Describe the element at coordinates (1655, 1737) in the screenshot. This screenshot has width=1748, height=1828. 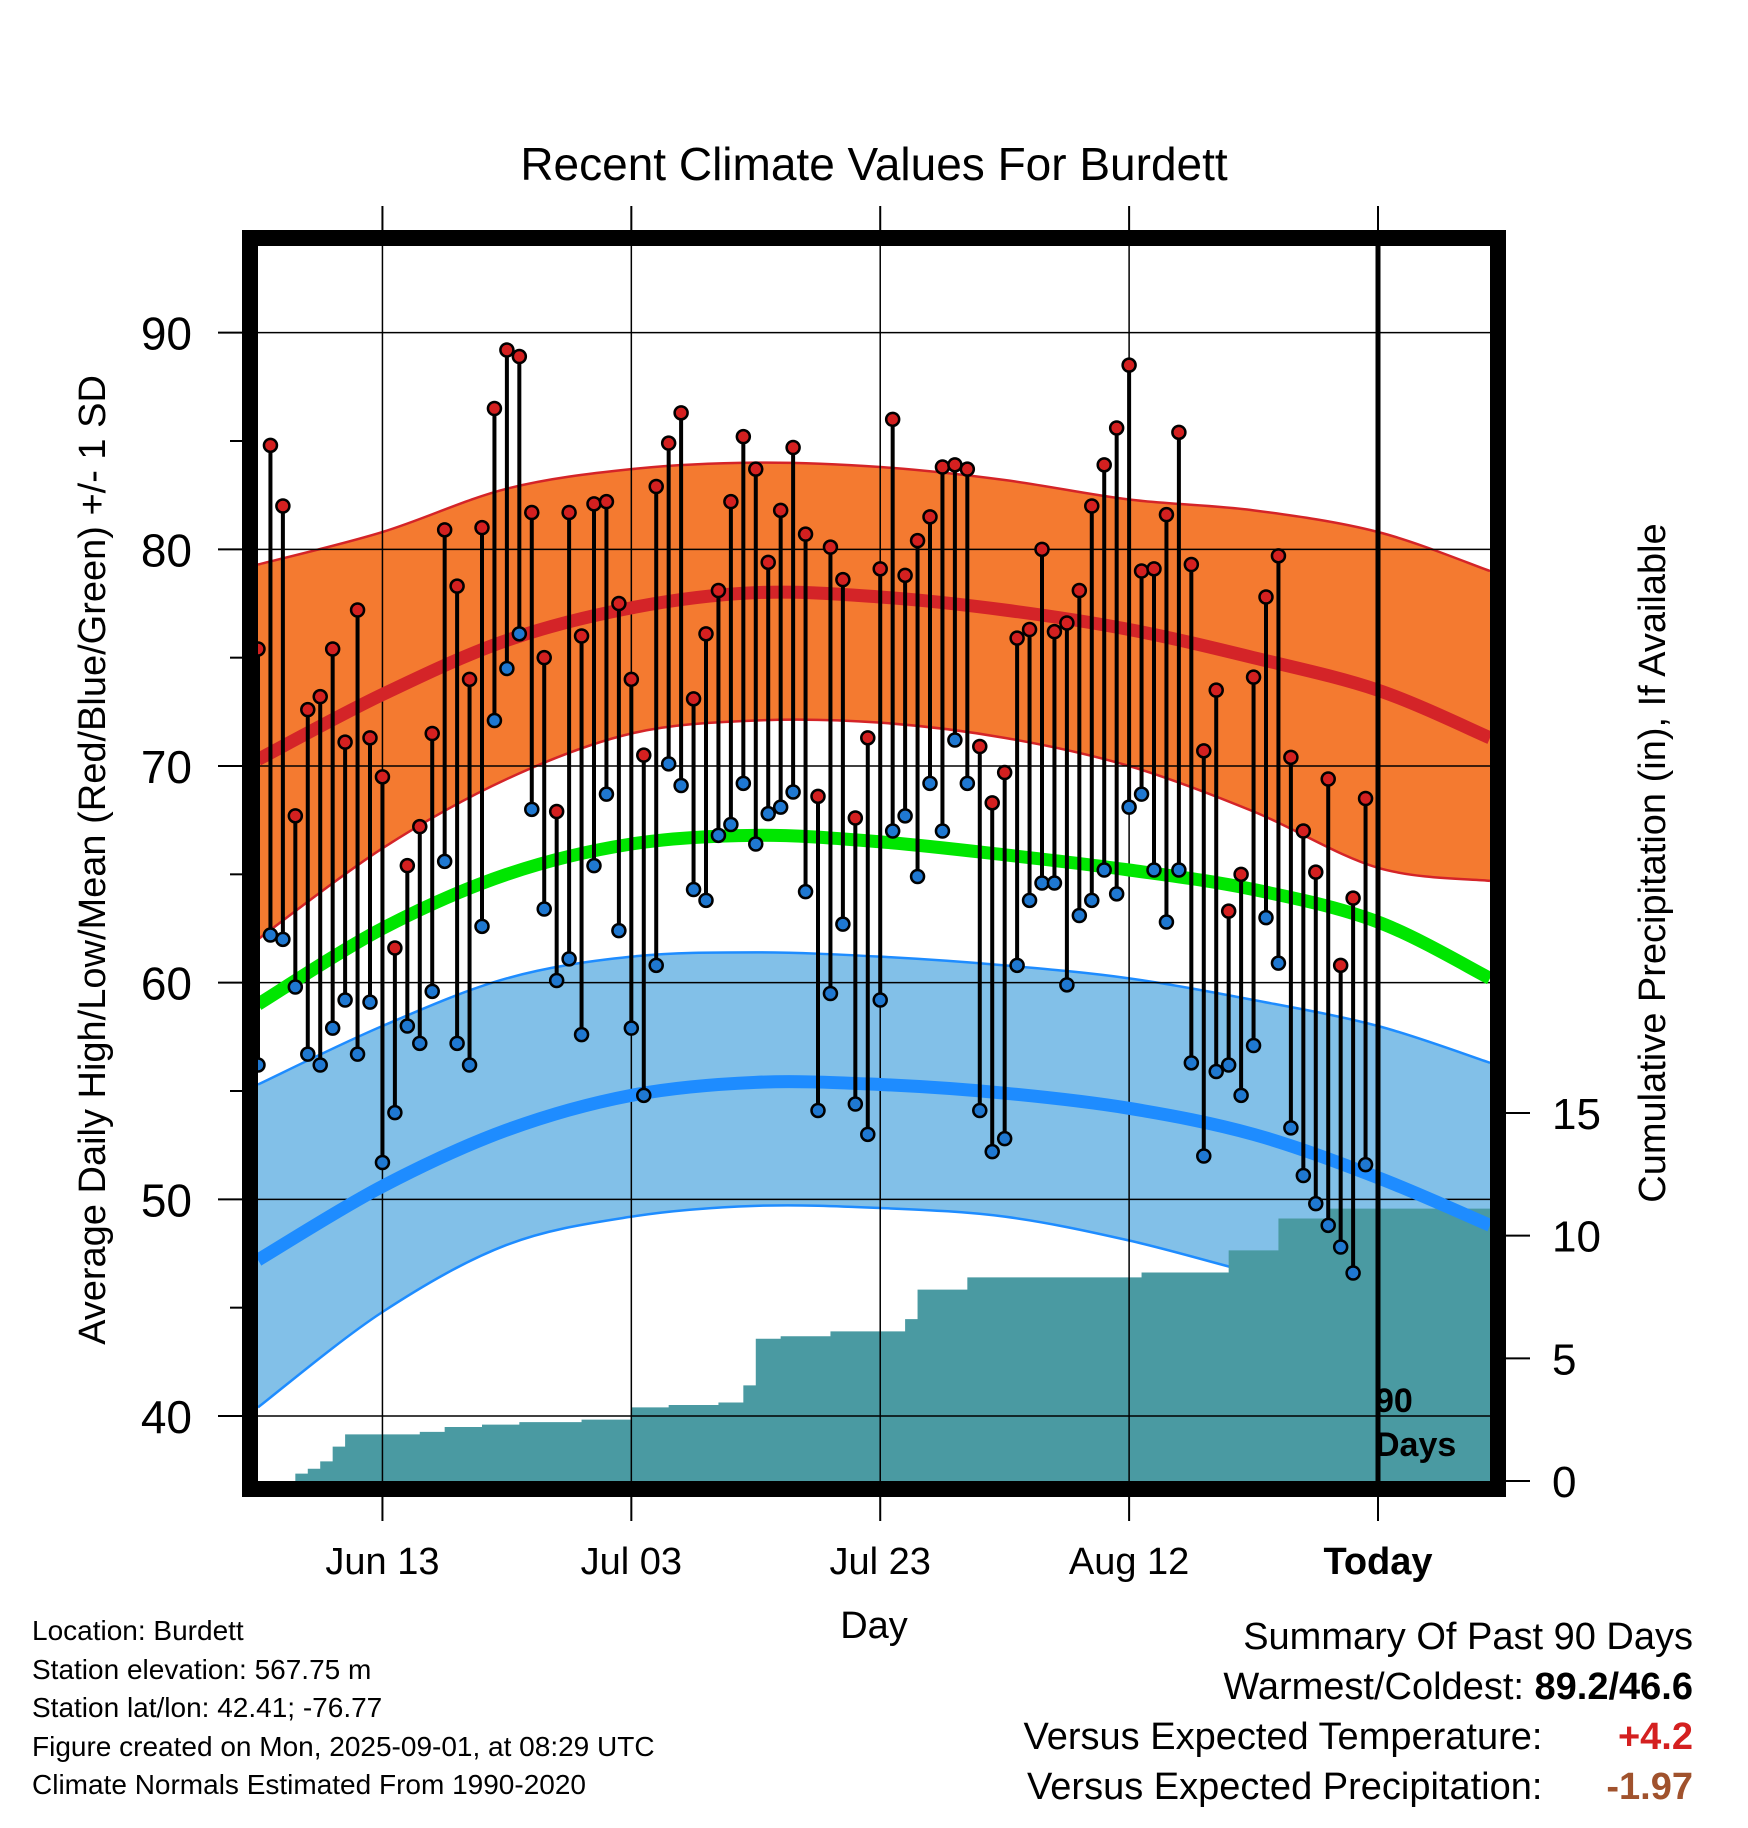
I see `temp-value: +4.2` at that location.